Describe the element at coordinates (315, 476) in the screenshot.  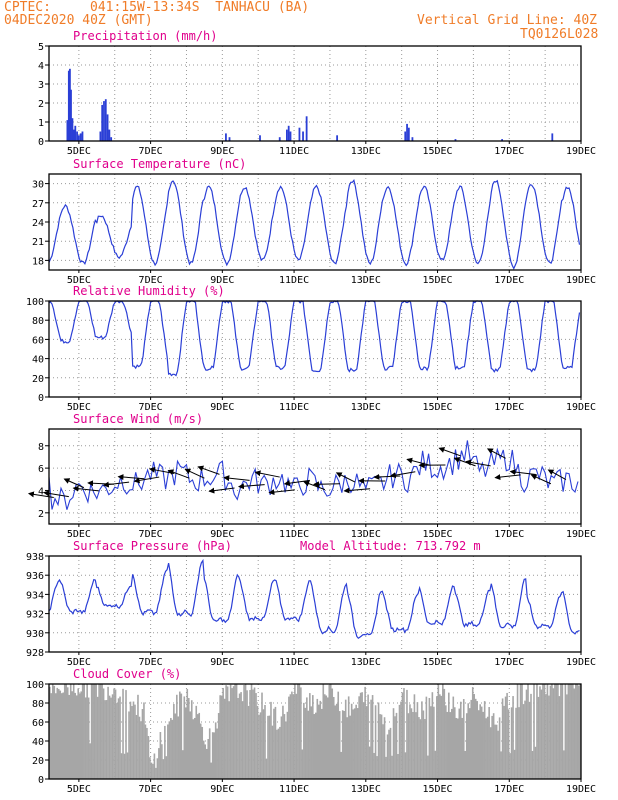
I see `wind-frame` at that location.